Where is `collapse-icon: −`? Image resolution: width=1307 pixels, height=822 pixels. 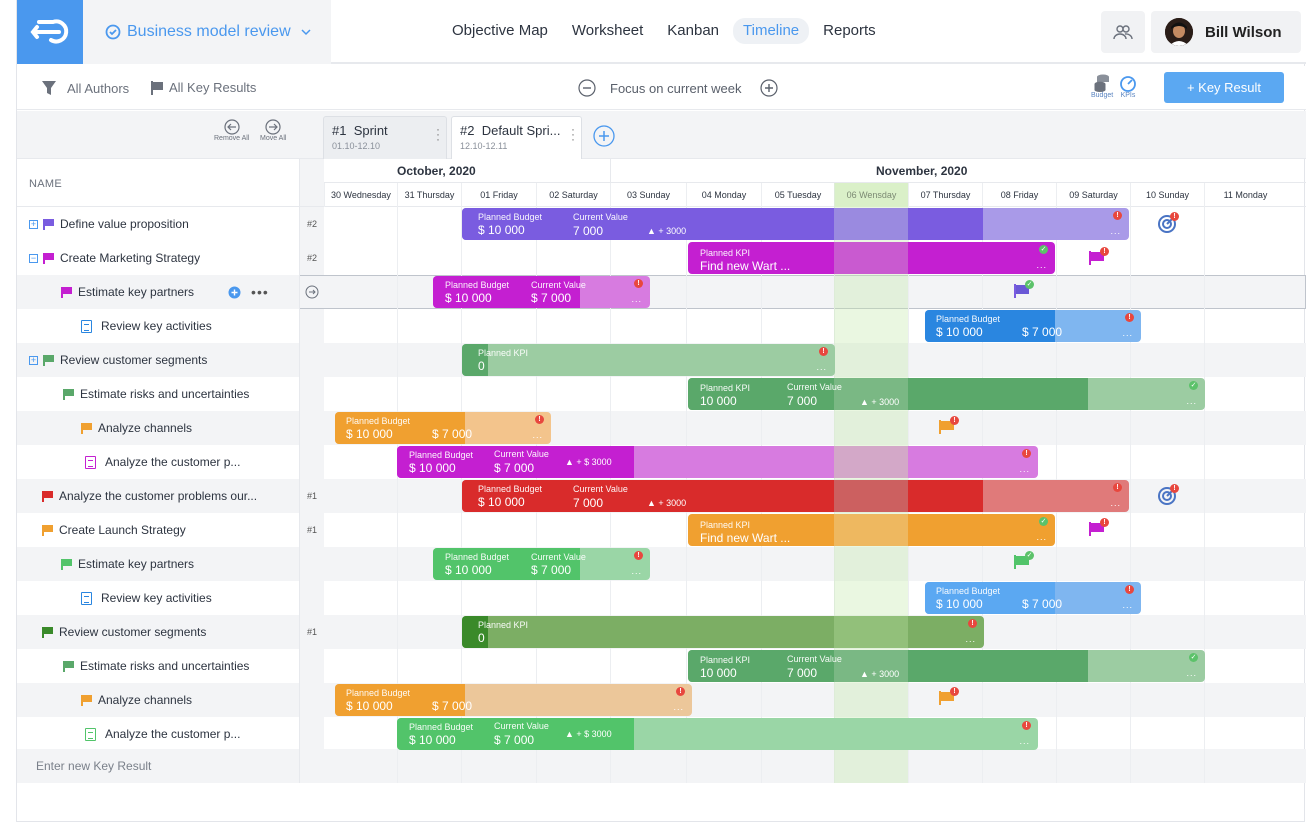 collapse-icon: − is located at coordinates (33, 257).